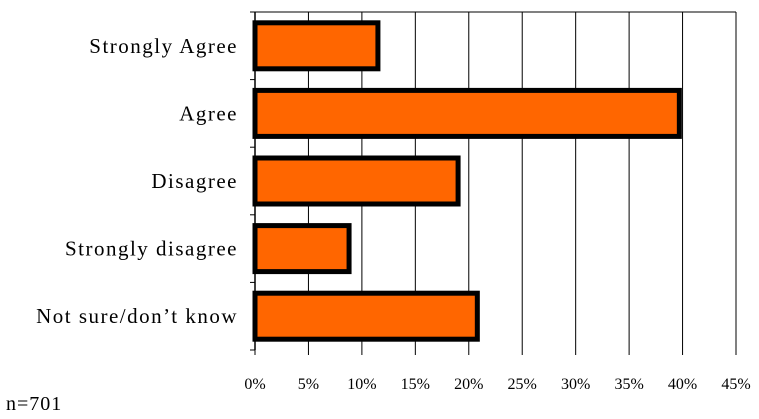 This screenshot has width=759, height=419. Describe the element at coordinates (735, 384) in the screenshot. I see `x-tick-label: 45%` at that location.